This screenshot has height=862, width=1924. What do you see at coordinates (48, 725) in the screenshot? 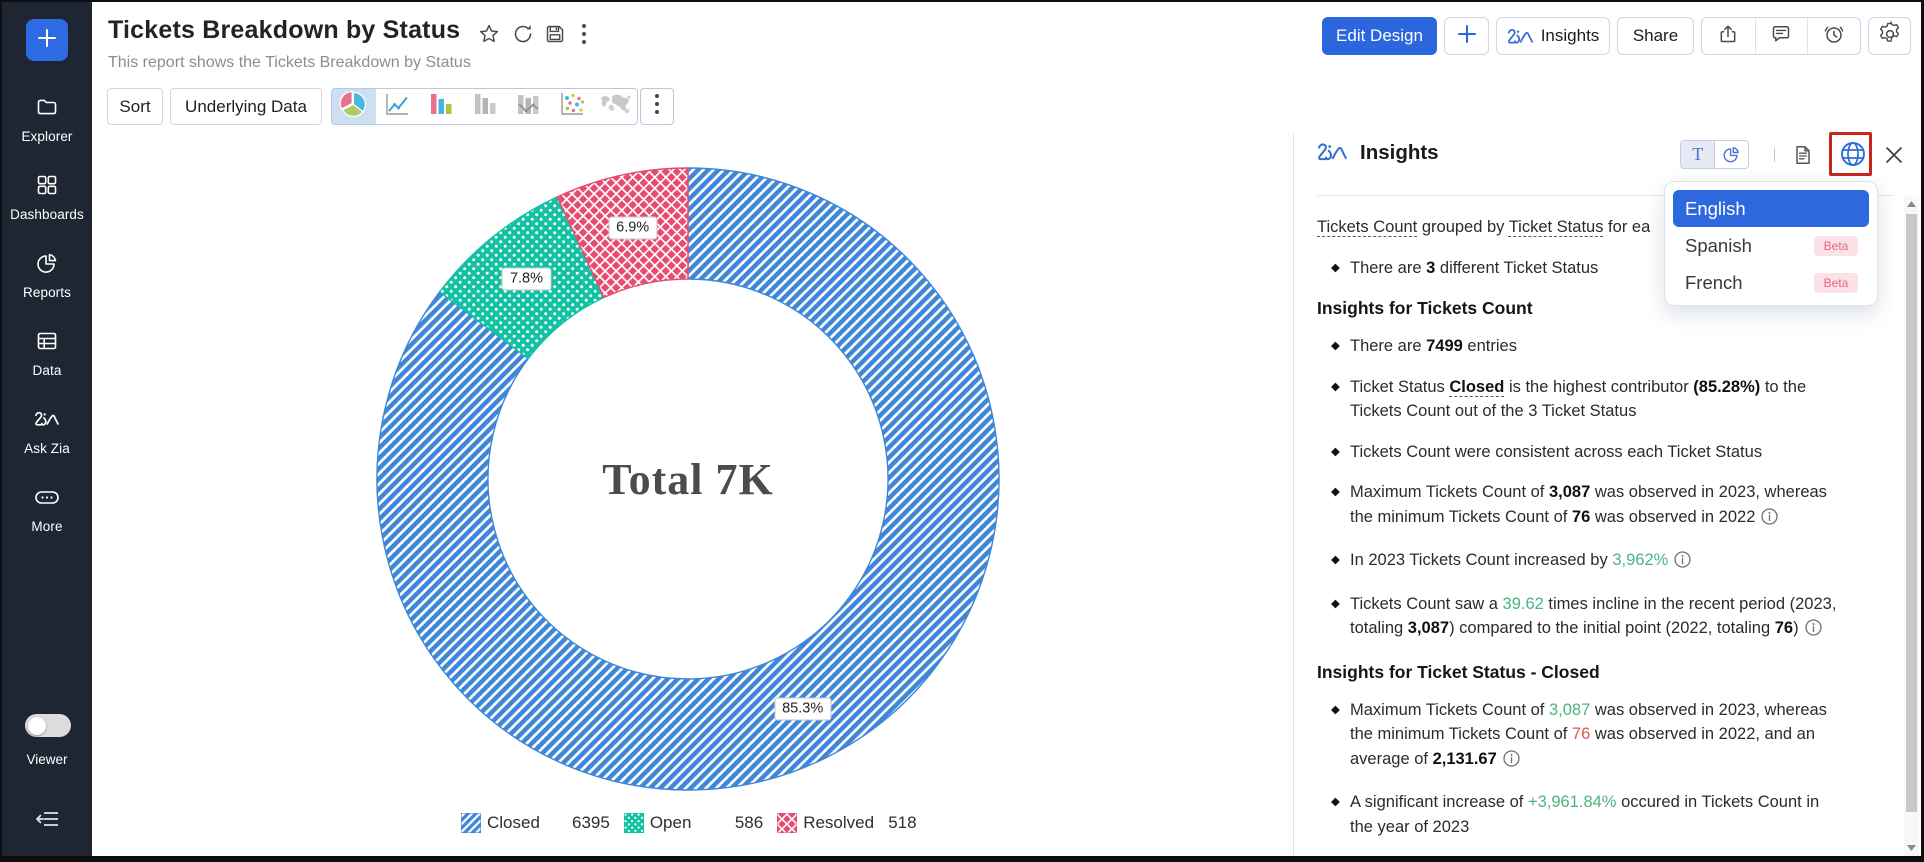
I see `viewer-toggle` at bounding box center [48, 725].